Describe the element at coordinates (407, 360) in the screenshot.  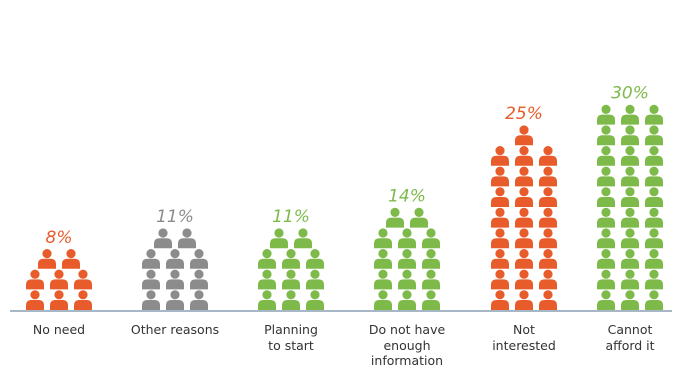
I see `category-label-line: information` at that location.